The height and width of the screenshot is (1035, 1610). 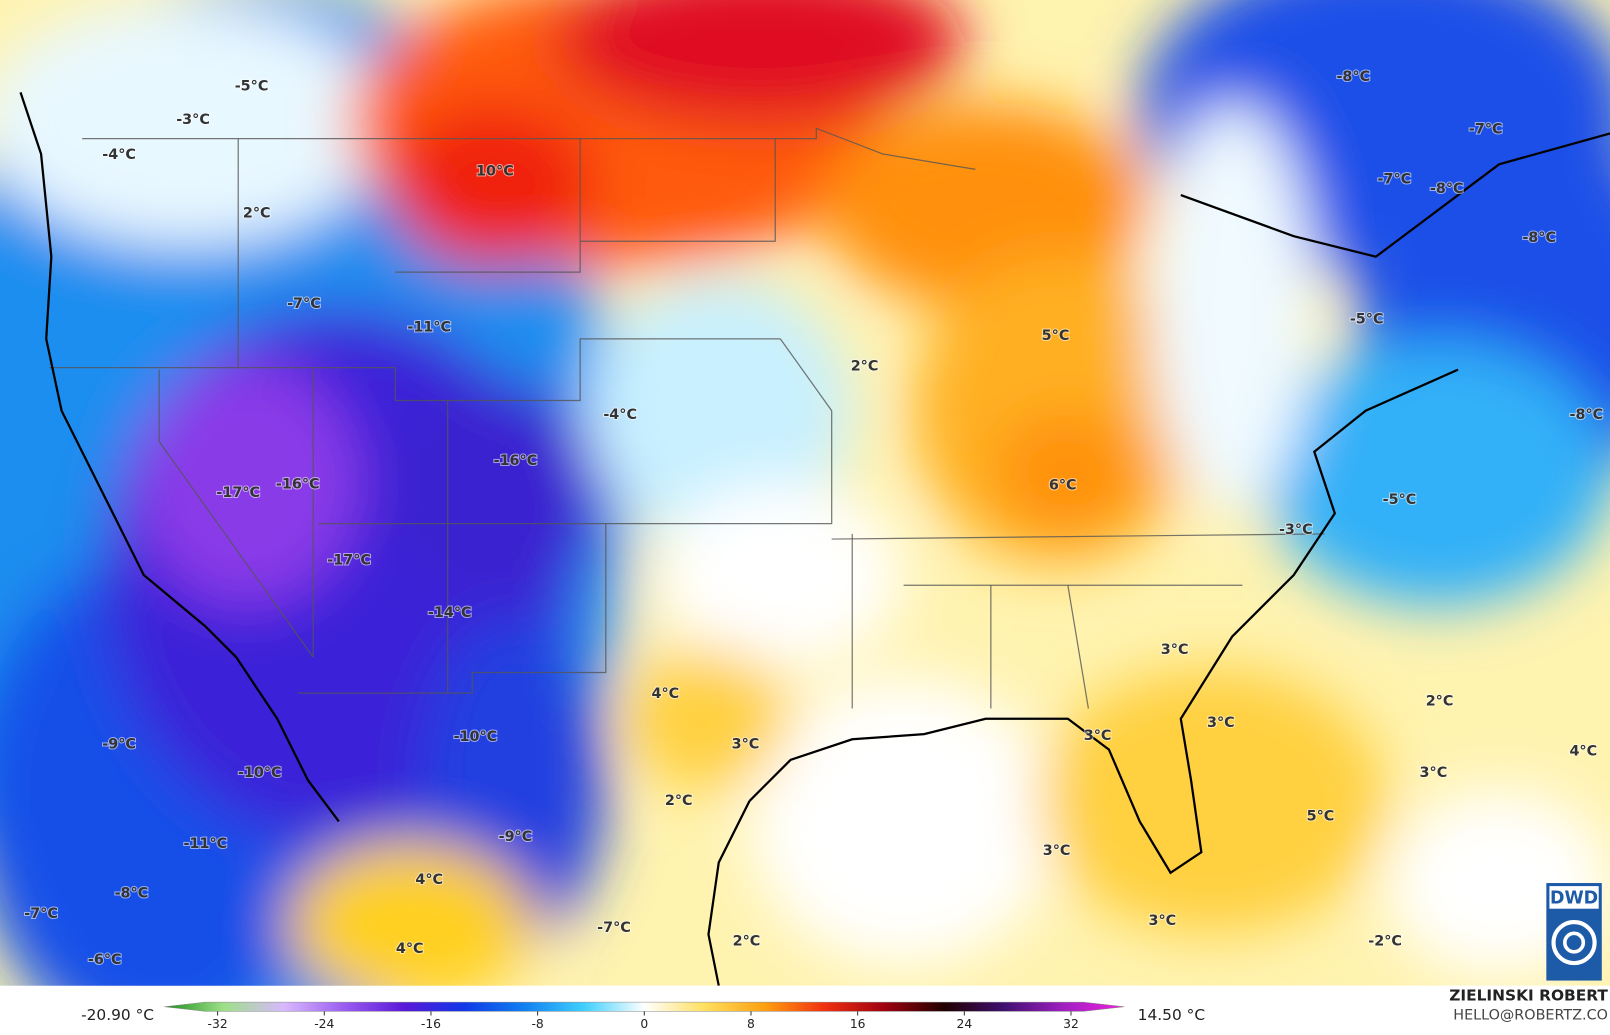 What do you see at coordinates (1063, 486) in the screenshot?
I see `temperature-label: 6°C` at bounding box center [1063, 486].